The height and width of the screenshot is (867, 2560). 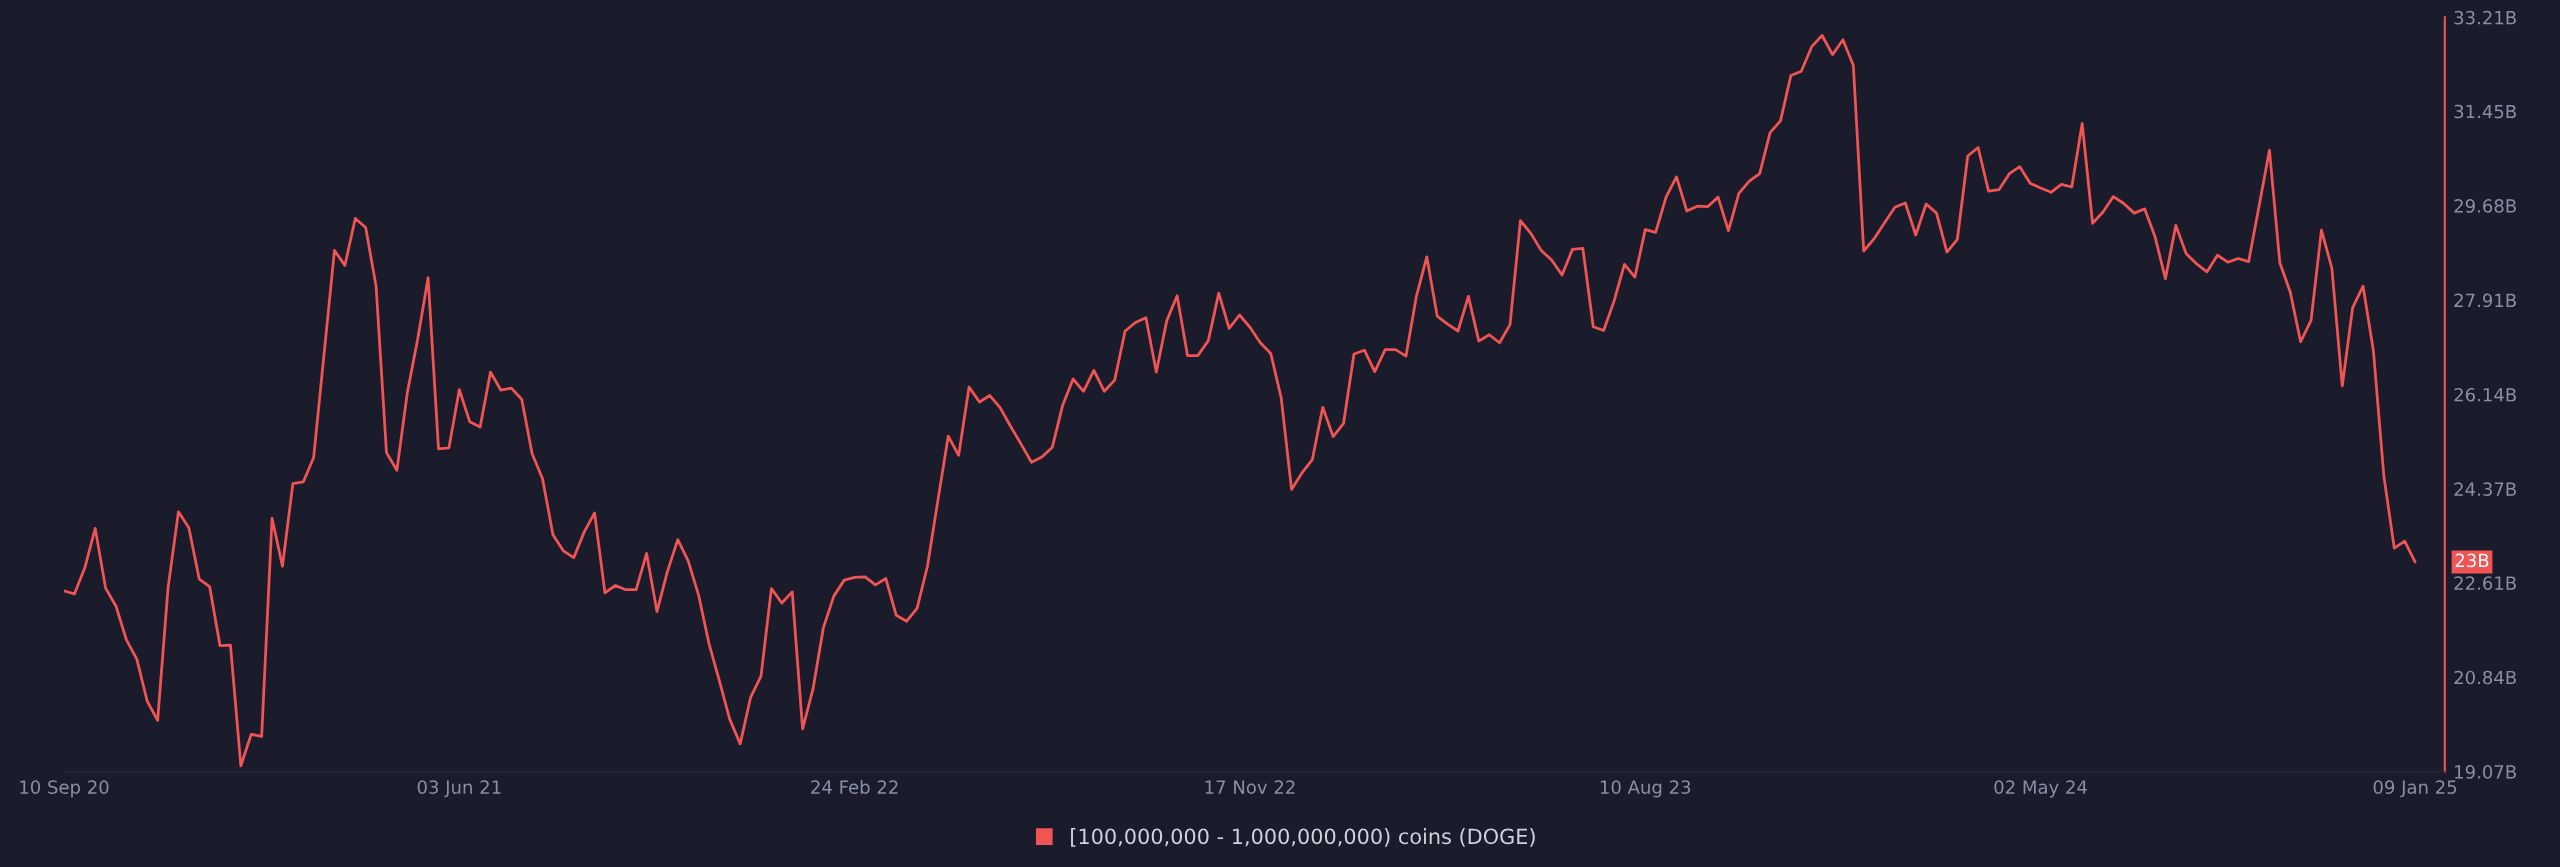 I want to click on y-tick-label: 27.91B, so click(x=2485, y=300).